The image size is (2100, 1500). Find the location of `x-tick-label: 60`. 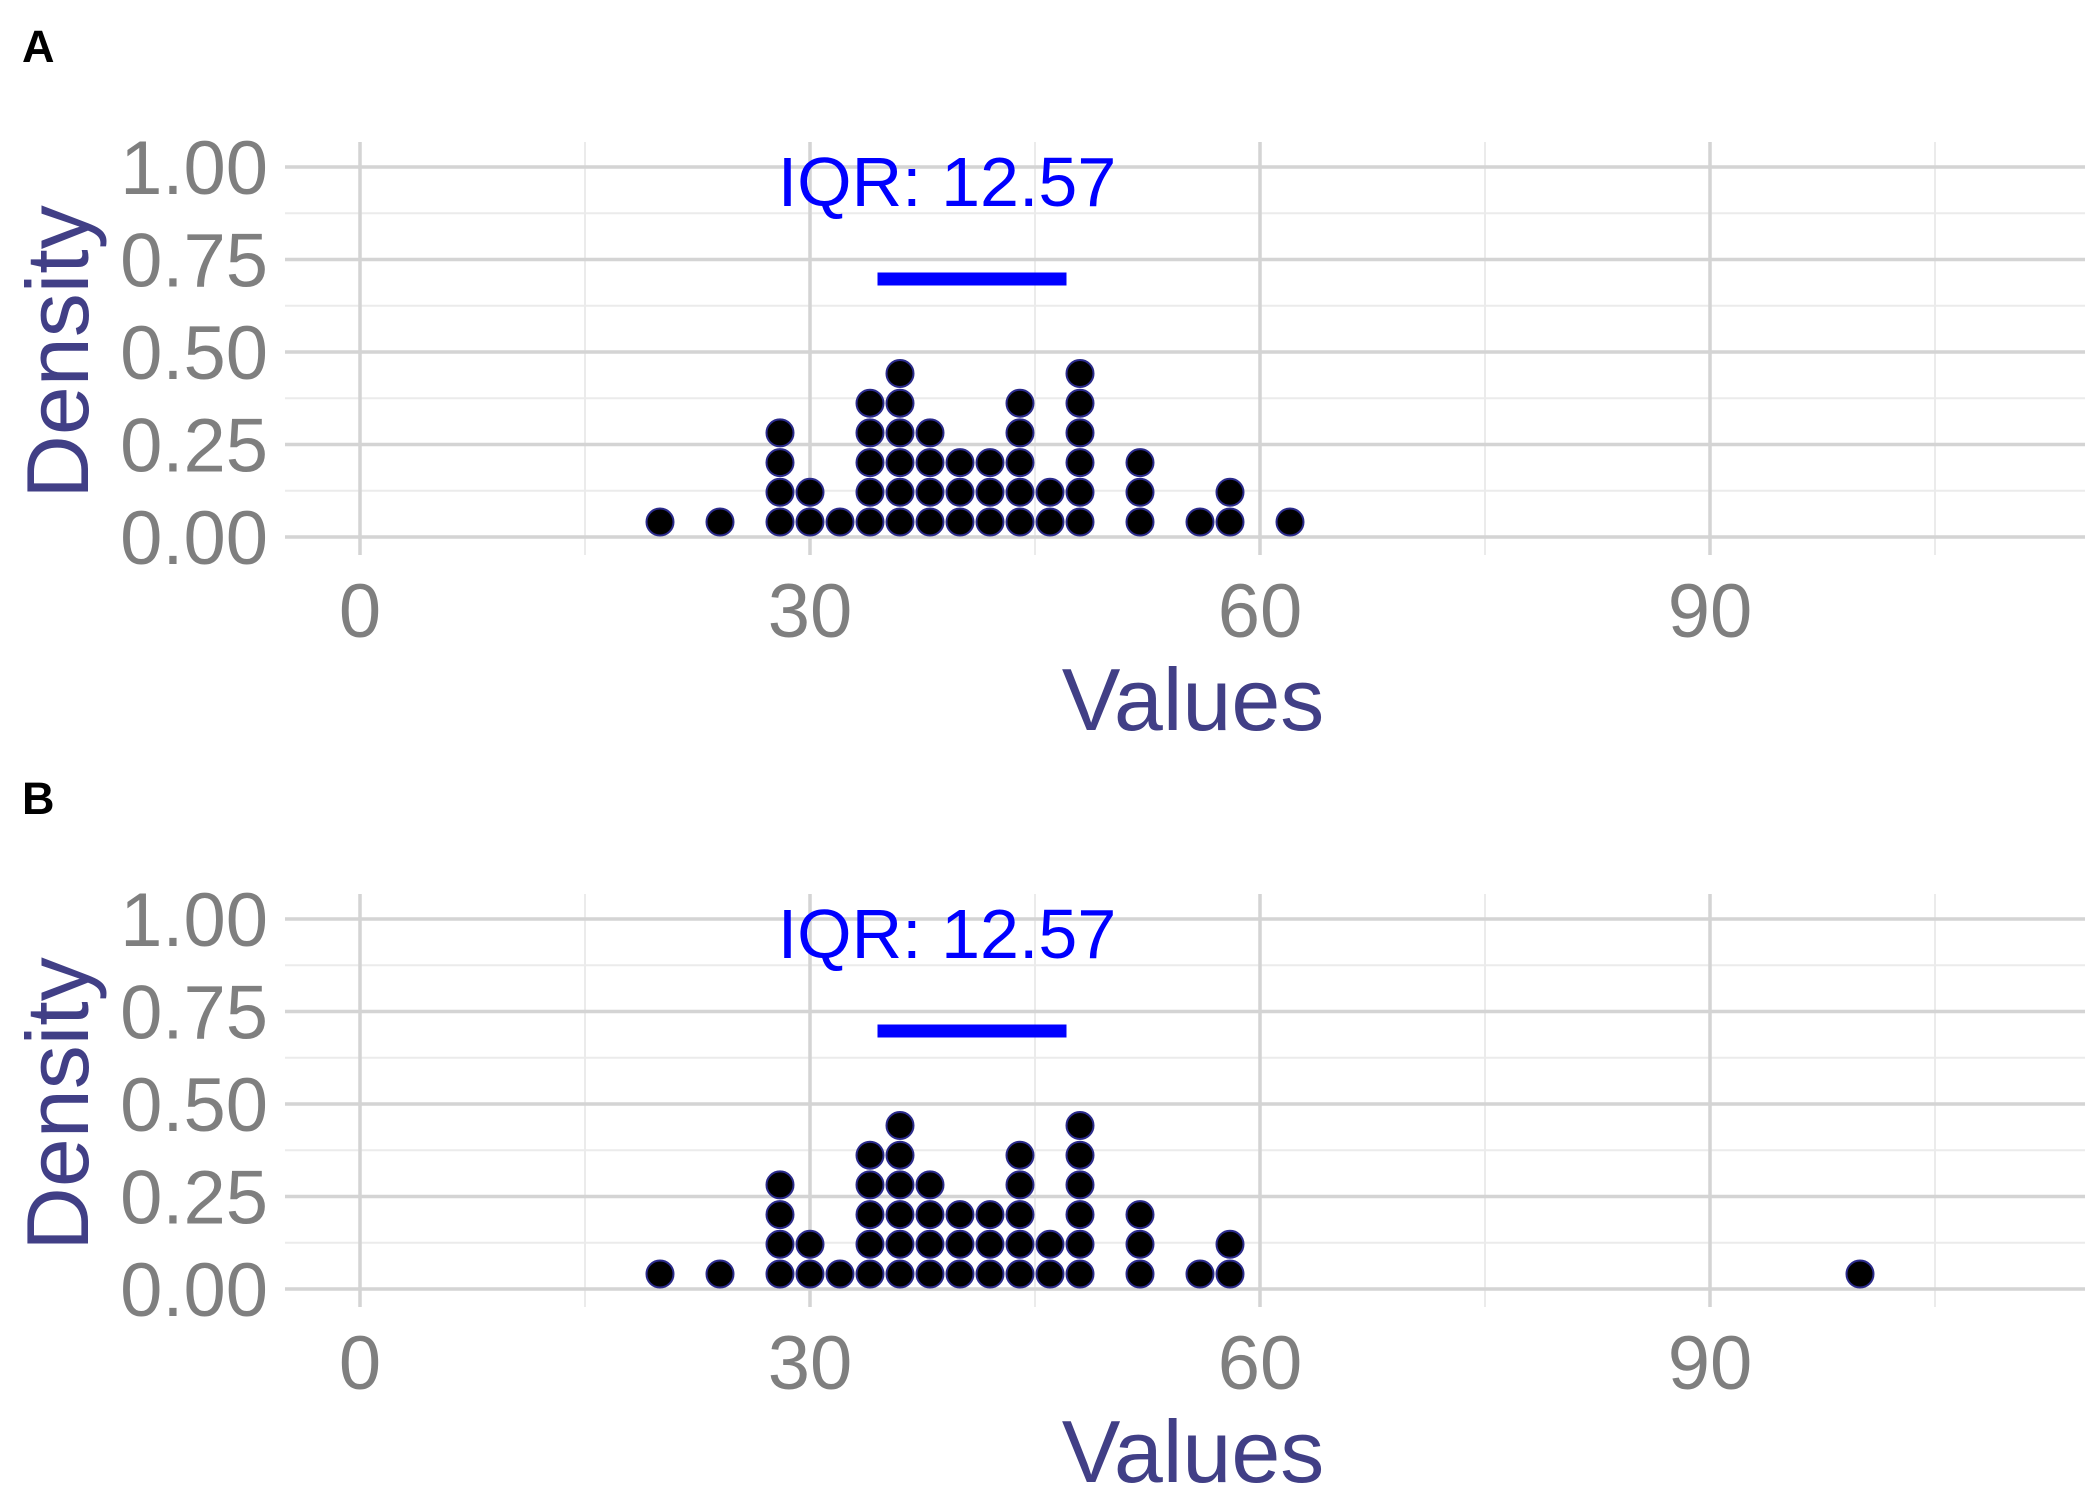

x-tick-label: 60 is located at coordinates (1260, 611).